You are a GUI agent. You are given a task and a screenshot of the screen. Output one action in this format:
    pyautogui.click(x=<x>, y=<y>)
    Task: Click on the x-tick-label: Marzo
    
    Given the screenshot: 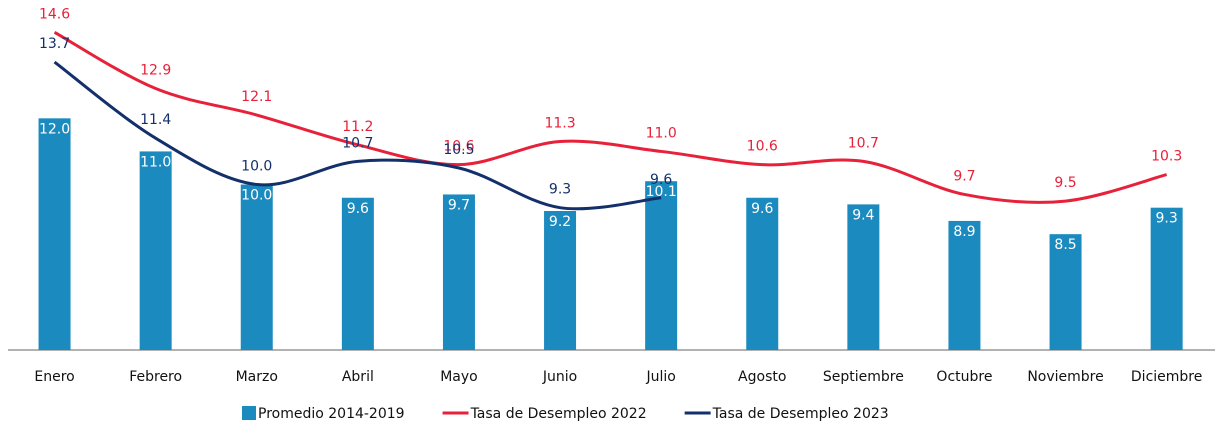 What is the action you would take?
    pyautogui.click(x=257, y=377)
    